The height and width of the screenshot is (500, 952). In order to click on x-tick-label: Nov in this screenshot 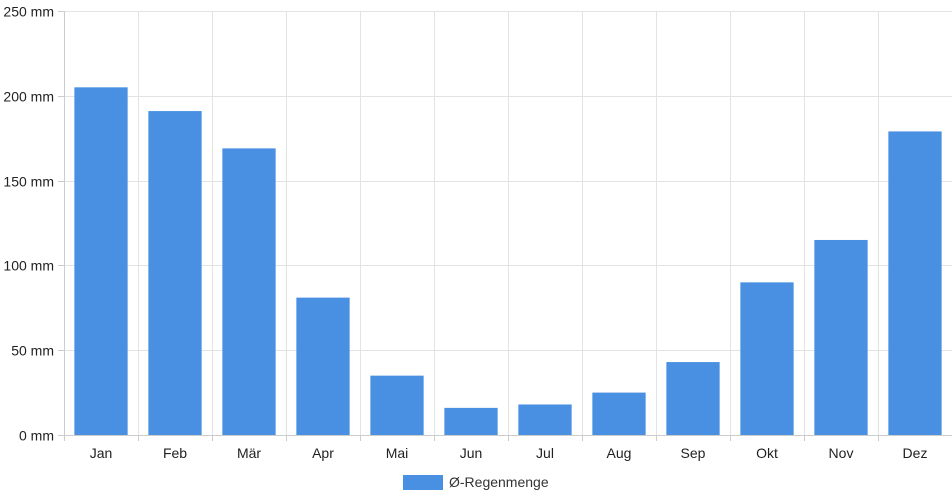, I will do `click(841, 453)`.